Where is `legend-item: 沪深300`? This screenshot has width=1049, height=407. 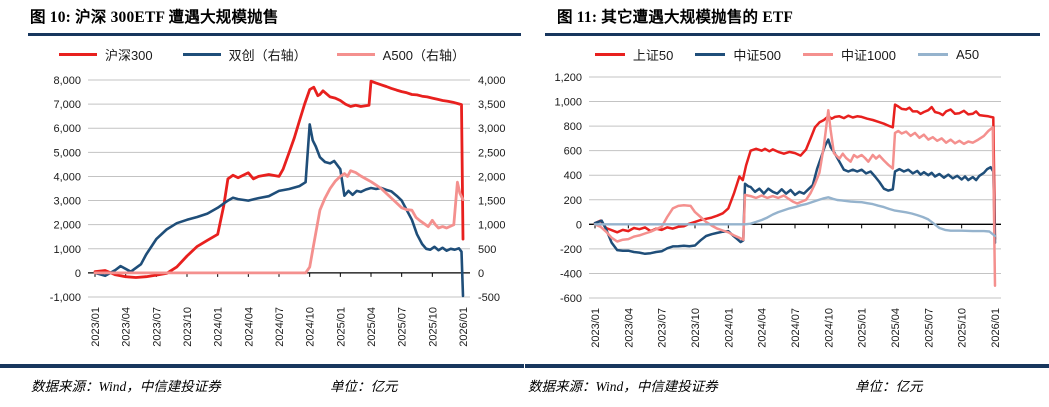 legend-item: 沪深300 is located at coordinates (105, 54).